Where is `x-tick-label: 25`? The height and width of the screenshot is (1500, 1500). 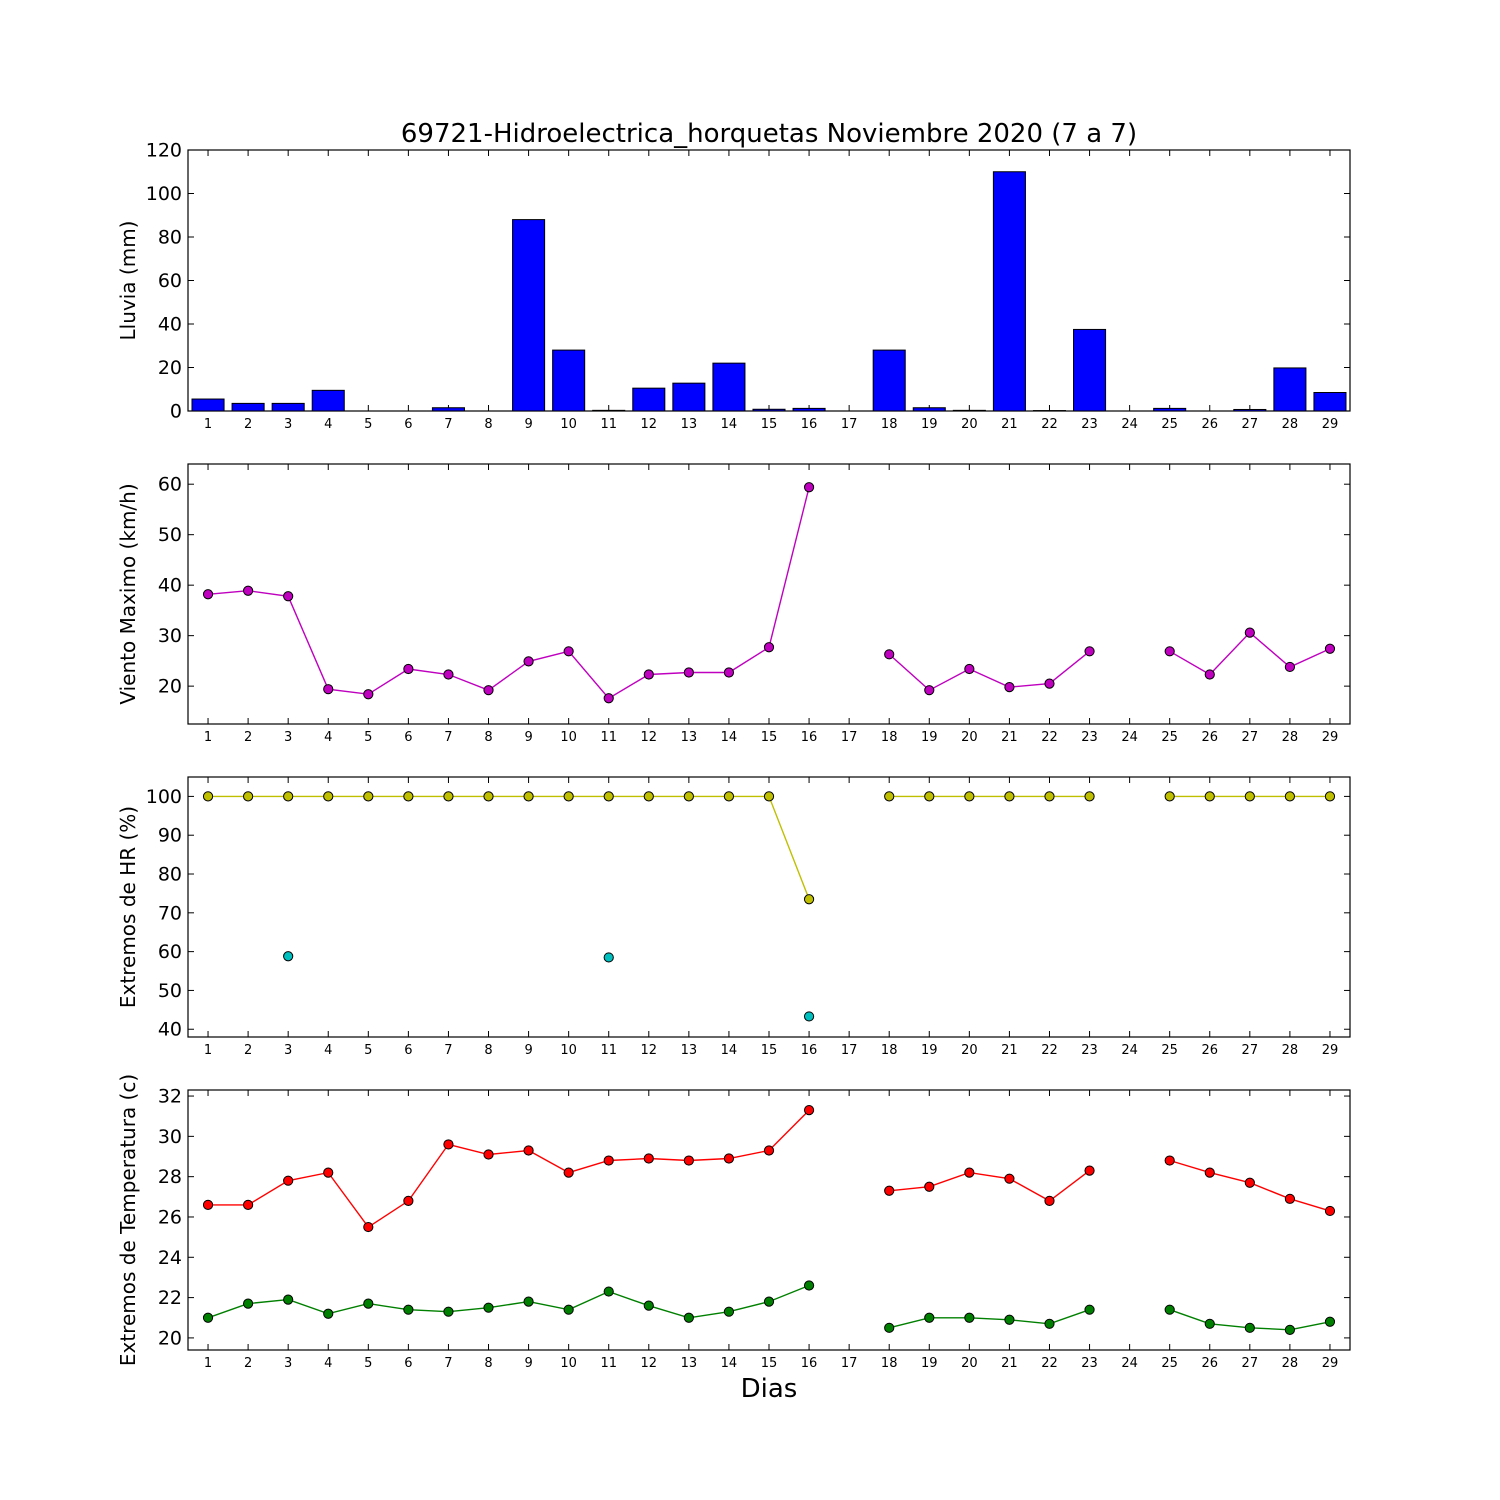
x-tick-label: 25 is located at coordinates (1169, 737).